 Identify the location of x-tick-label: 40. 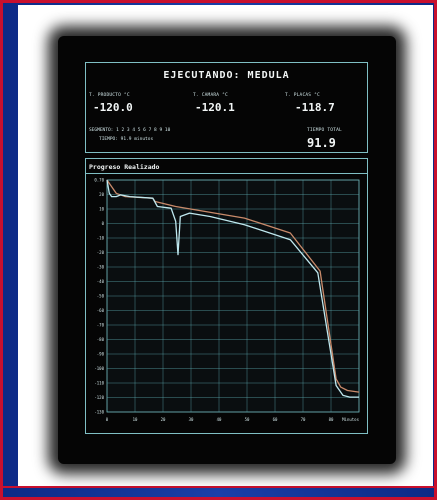
(219, 419).